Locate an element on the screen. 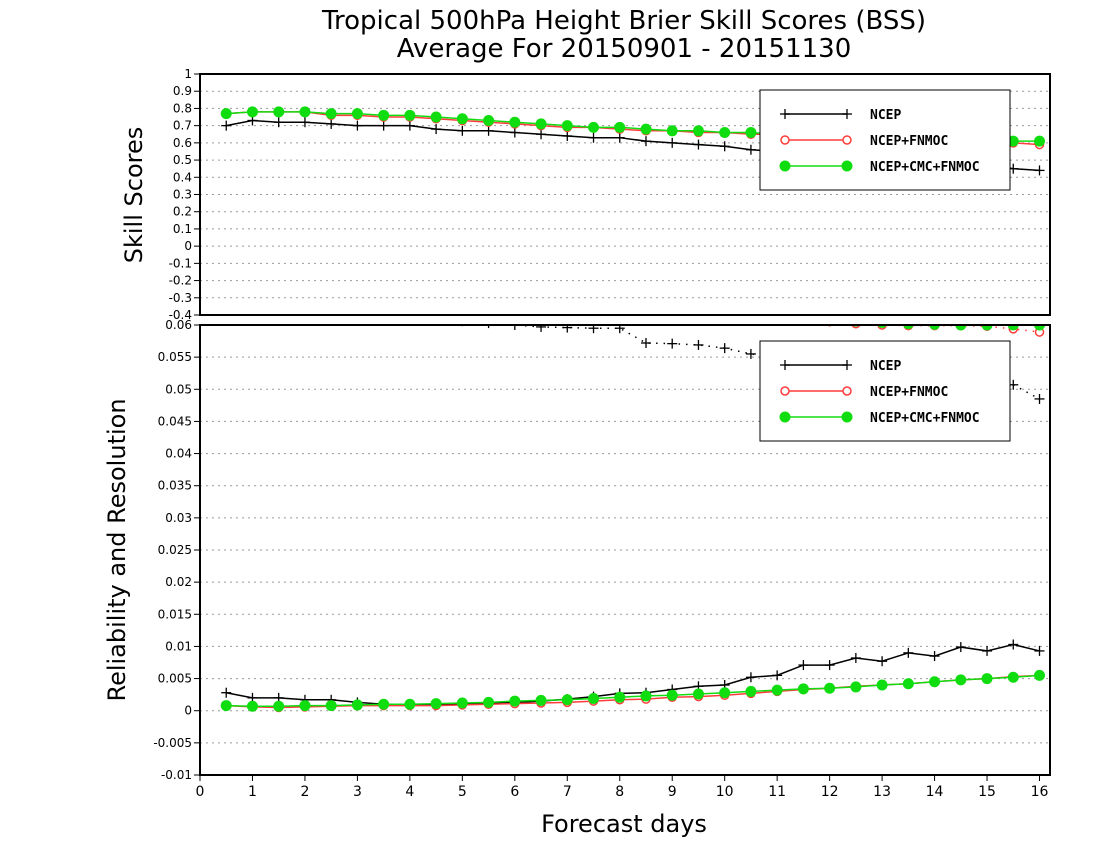 This screenshot has width=1100, height=850. y-tick-label: 0.8 is located at coordinates (182, 108).